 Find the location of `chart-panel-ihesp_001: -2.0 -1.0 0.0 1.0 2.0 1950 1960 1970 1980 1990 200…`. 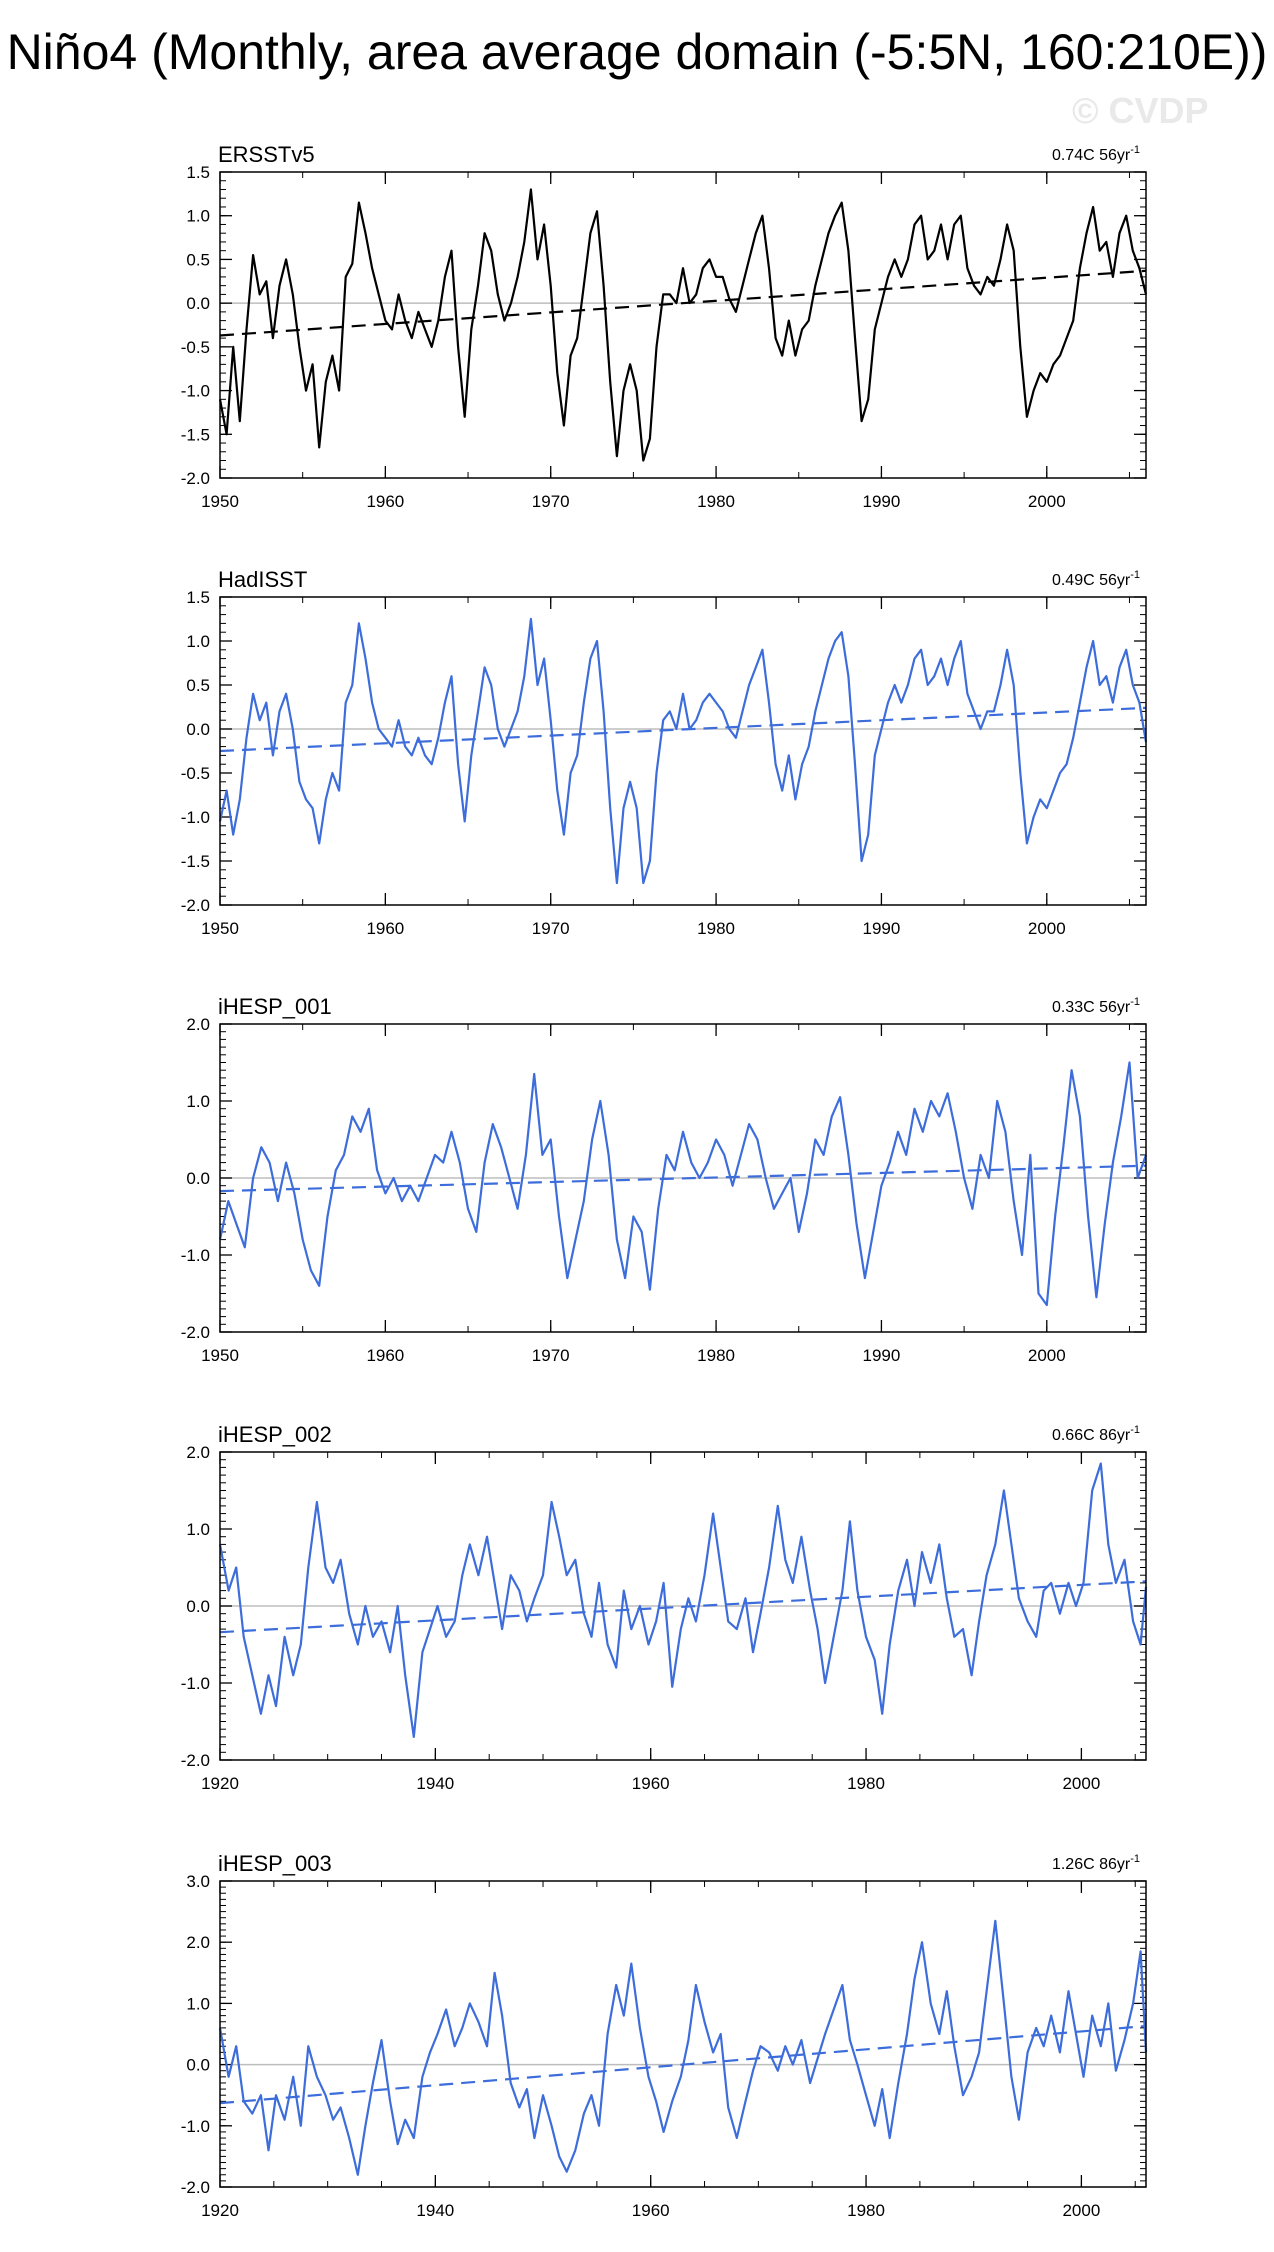

chart-panel-ihesp_001: -2.0 -1.0 0.0 1.0 2.0 1950 1960 1970 1980 1990 200… is located at coordinates (664, 1179).